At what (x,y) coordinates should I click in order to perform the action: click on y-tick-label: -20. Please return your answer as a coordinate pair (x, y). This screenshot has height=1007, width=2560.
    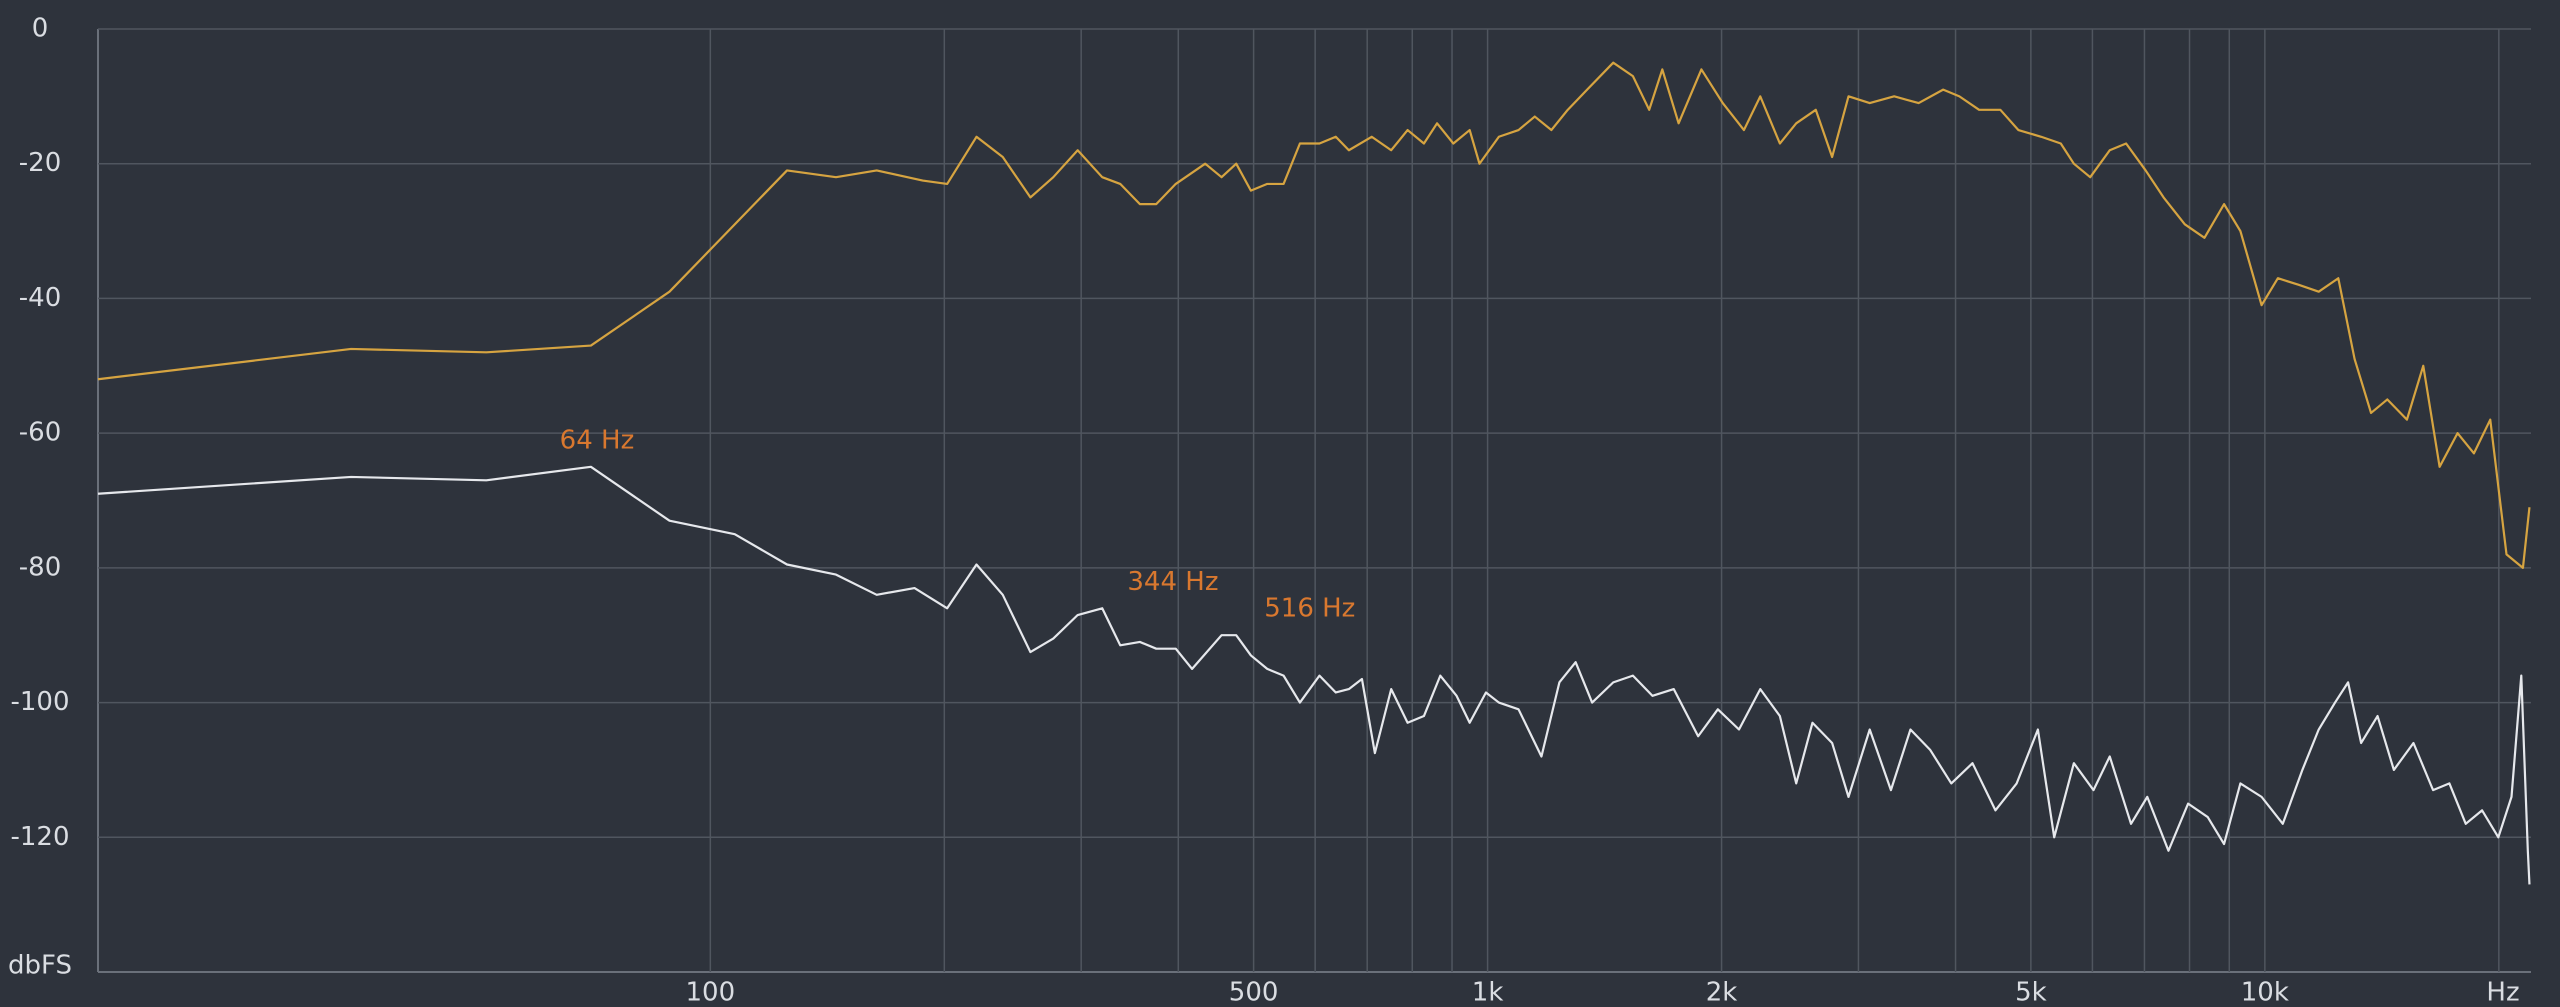
    Looking at the image, I should click on (40, 163).